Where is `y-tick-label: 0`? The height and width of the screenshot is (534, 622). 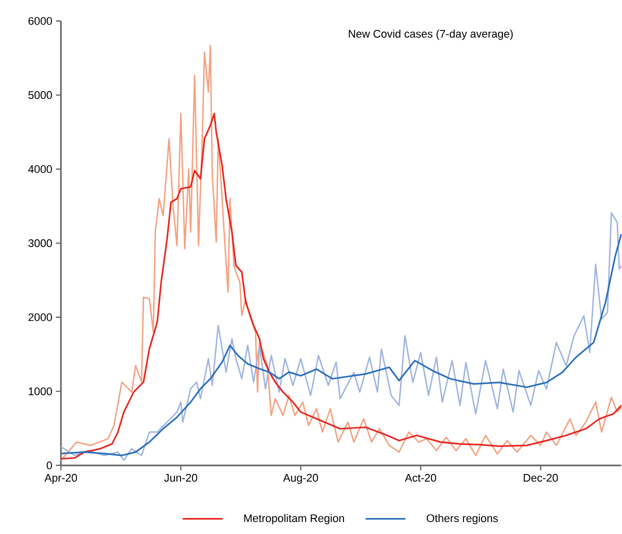
y-tick-label: 0 is located at coordinates (49, 465).